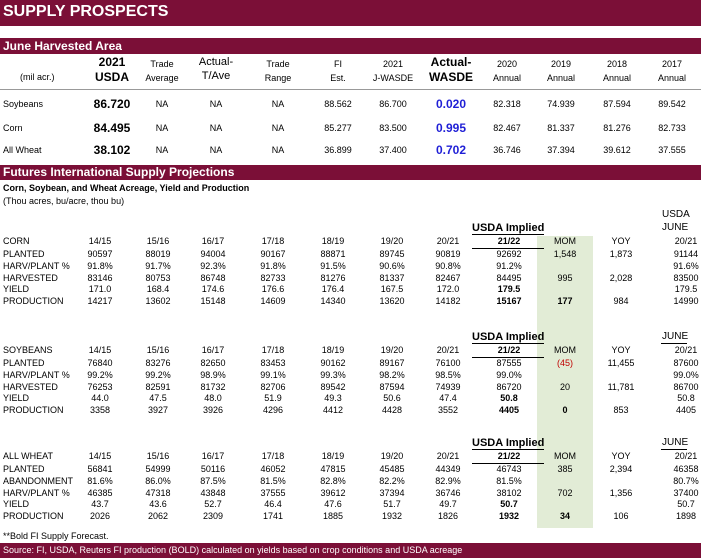 This screenshot has width=701, height=558. I want to click on area-cell: 82.318, so click(507, 104).